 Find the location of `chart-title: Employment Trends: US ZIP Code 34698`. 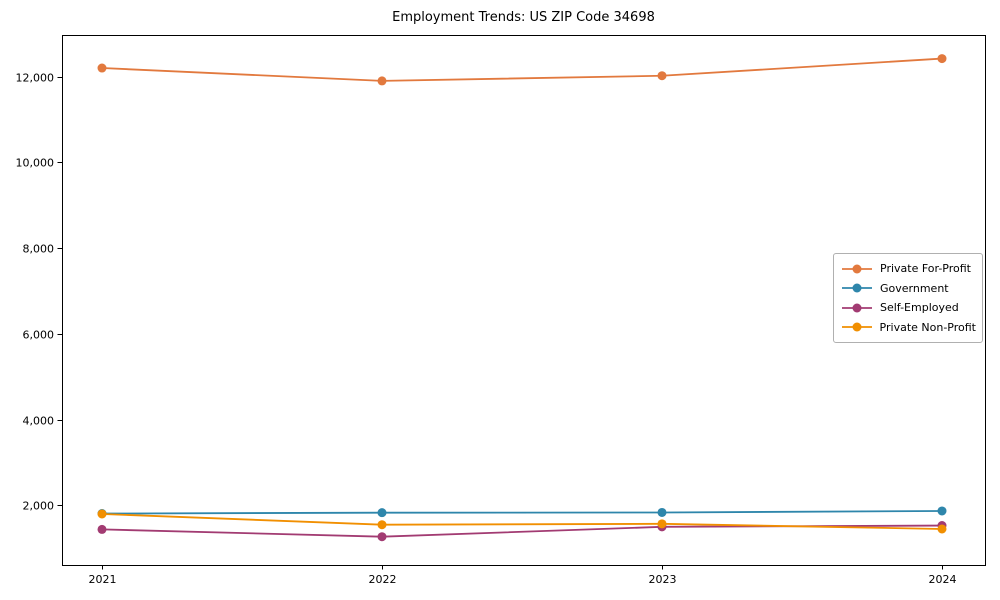

chart-title: Employment Trends: US ZIP Code 34698 is located at coordinates (523, 17).